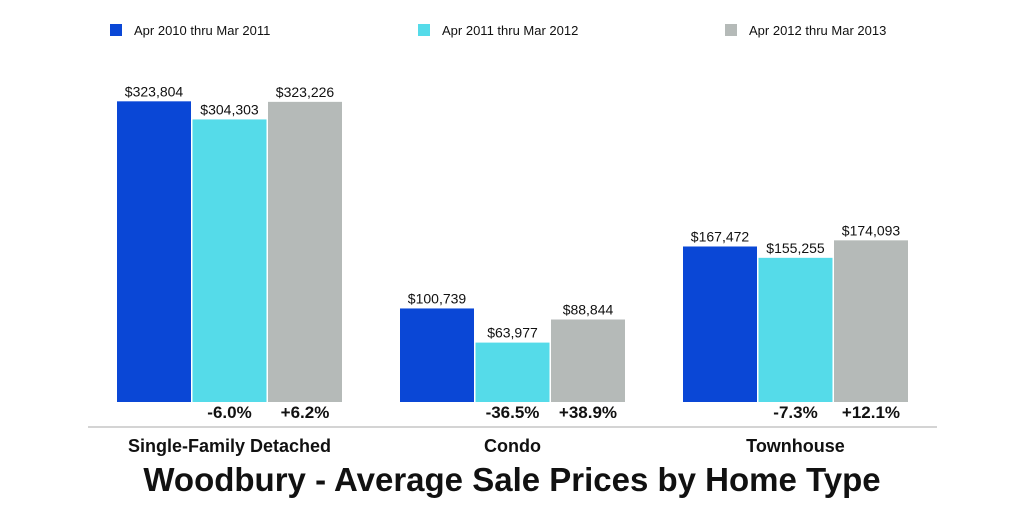  What do you see at coordinates (305, 412) in the screenshot?
I see `percent-change-label: +6.2%` at bounding box center [305, 412].